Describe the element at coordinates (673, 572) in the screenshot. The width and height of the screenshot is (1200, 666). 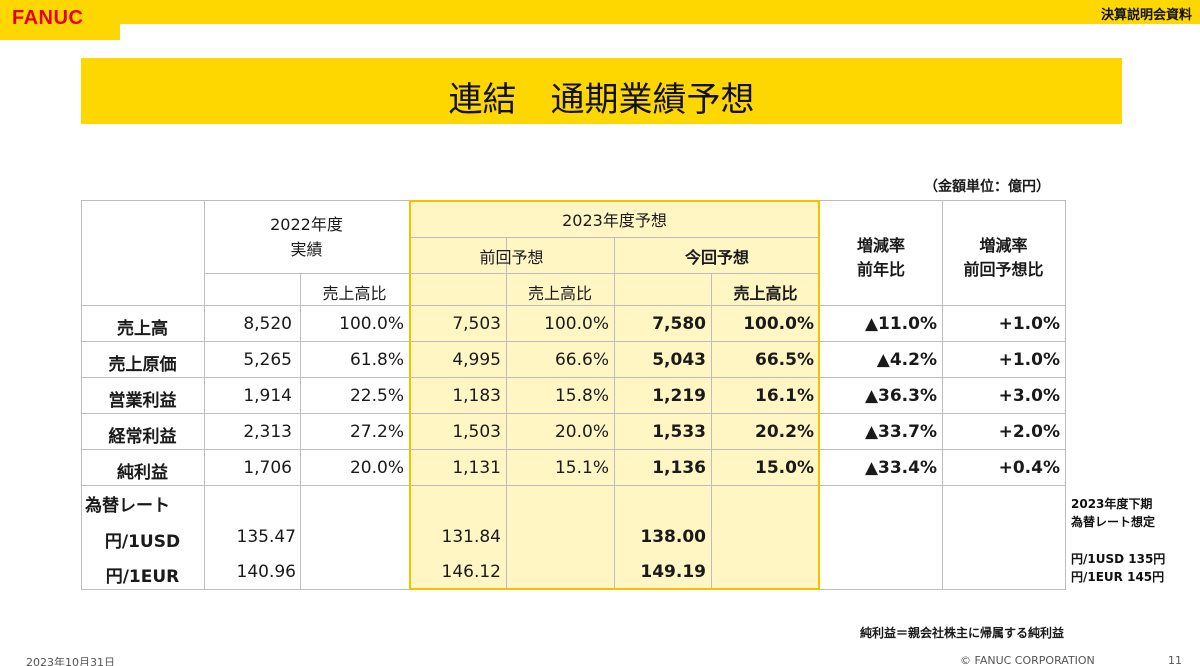
I see `fx-eur-curr: 149.19` at that location.